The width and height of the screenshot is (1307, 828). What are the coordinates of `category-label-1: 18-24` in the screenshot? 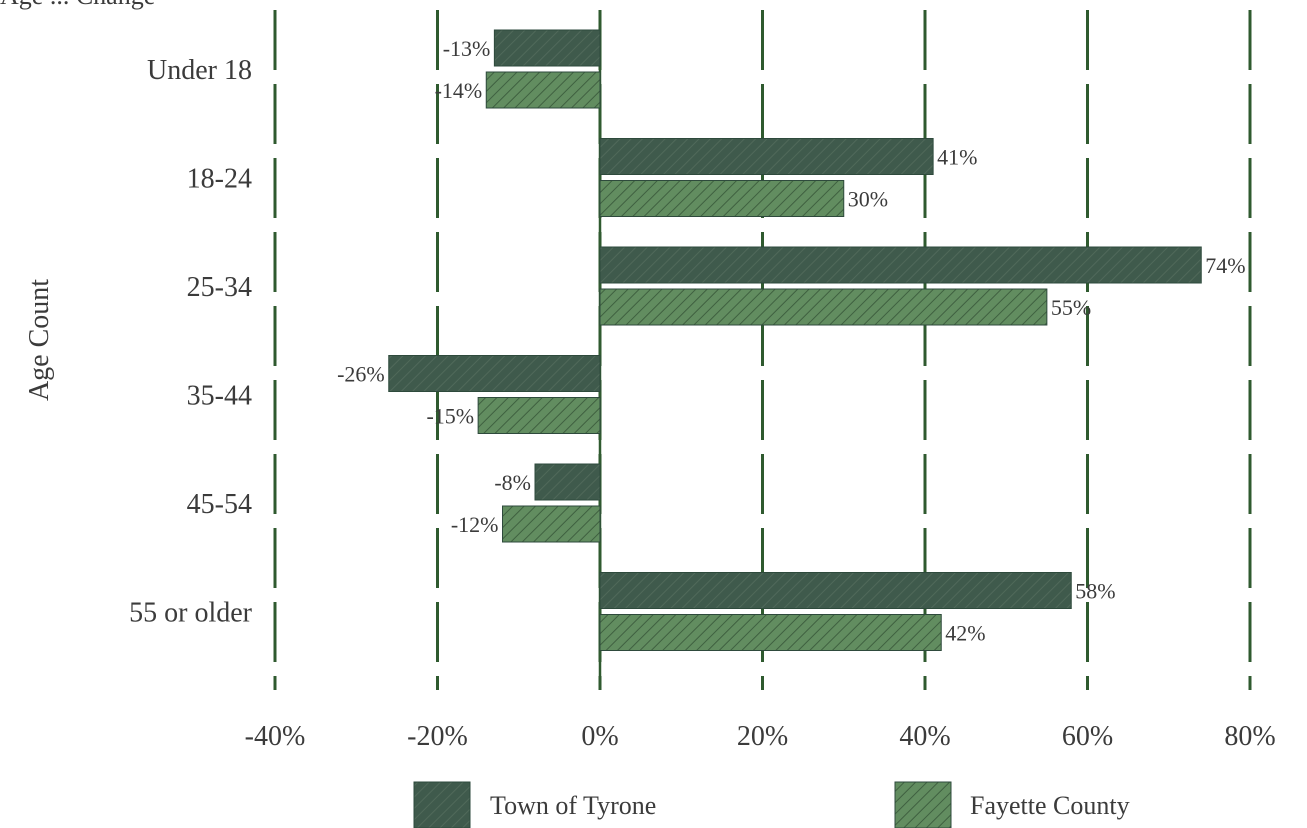 It's located at (219, 179).